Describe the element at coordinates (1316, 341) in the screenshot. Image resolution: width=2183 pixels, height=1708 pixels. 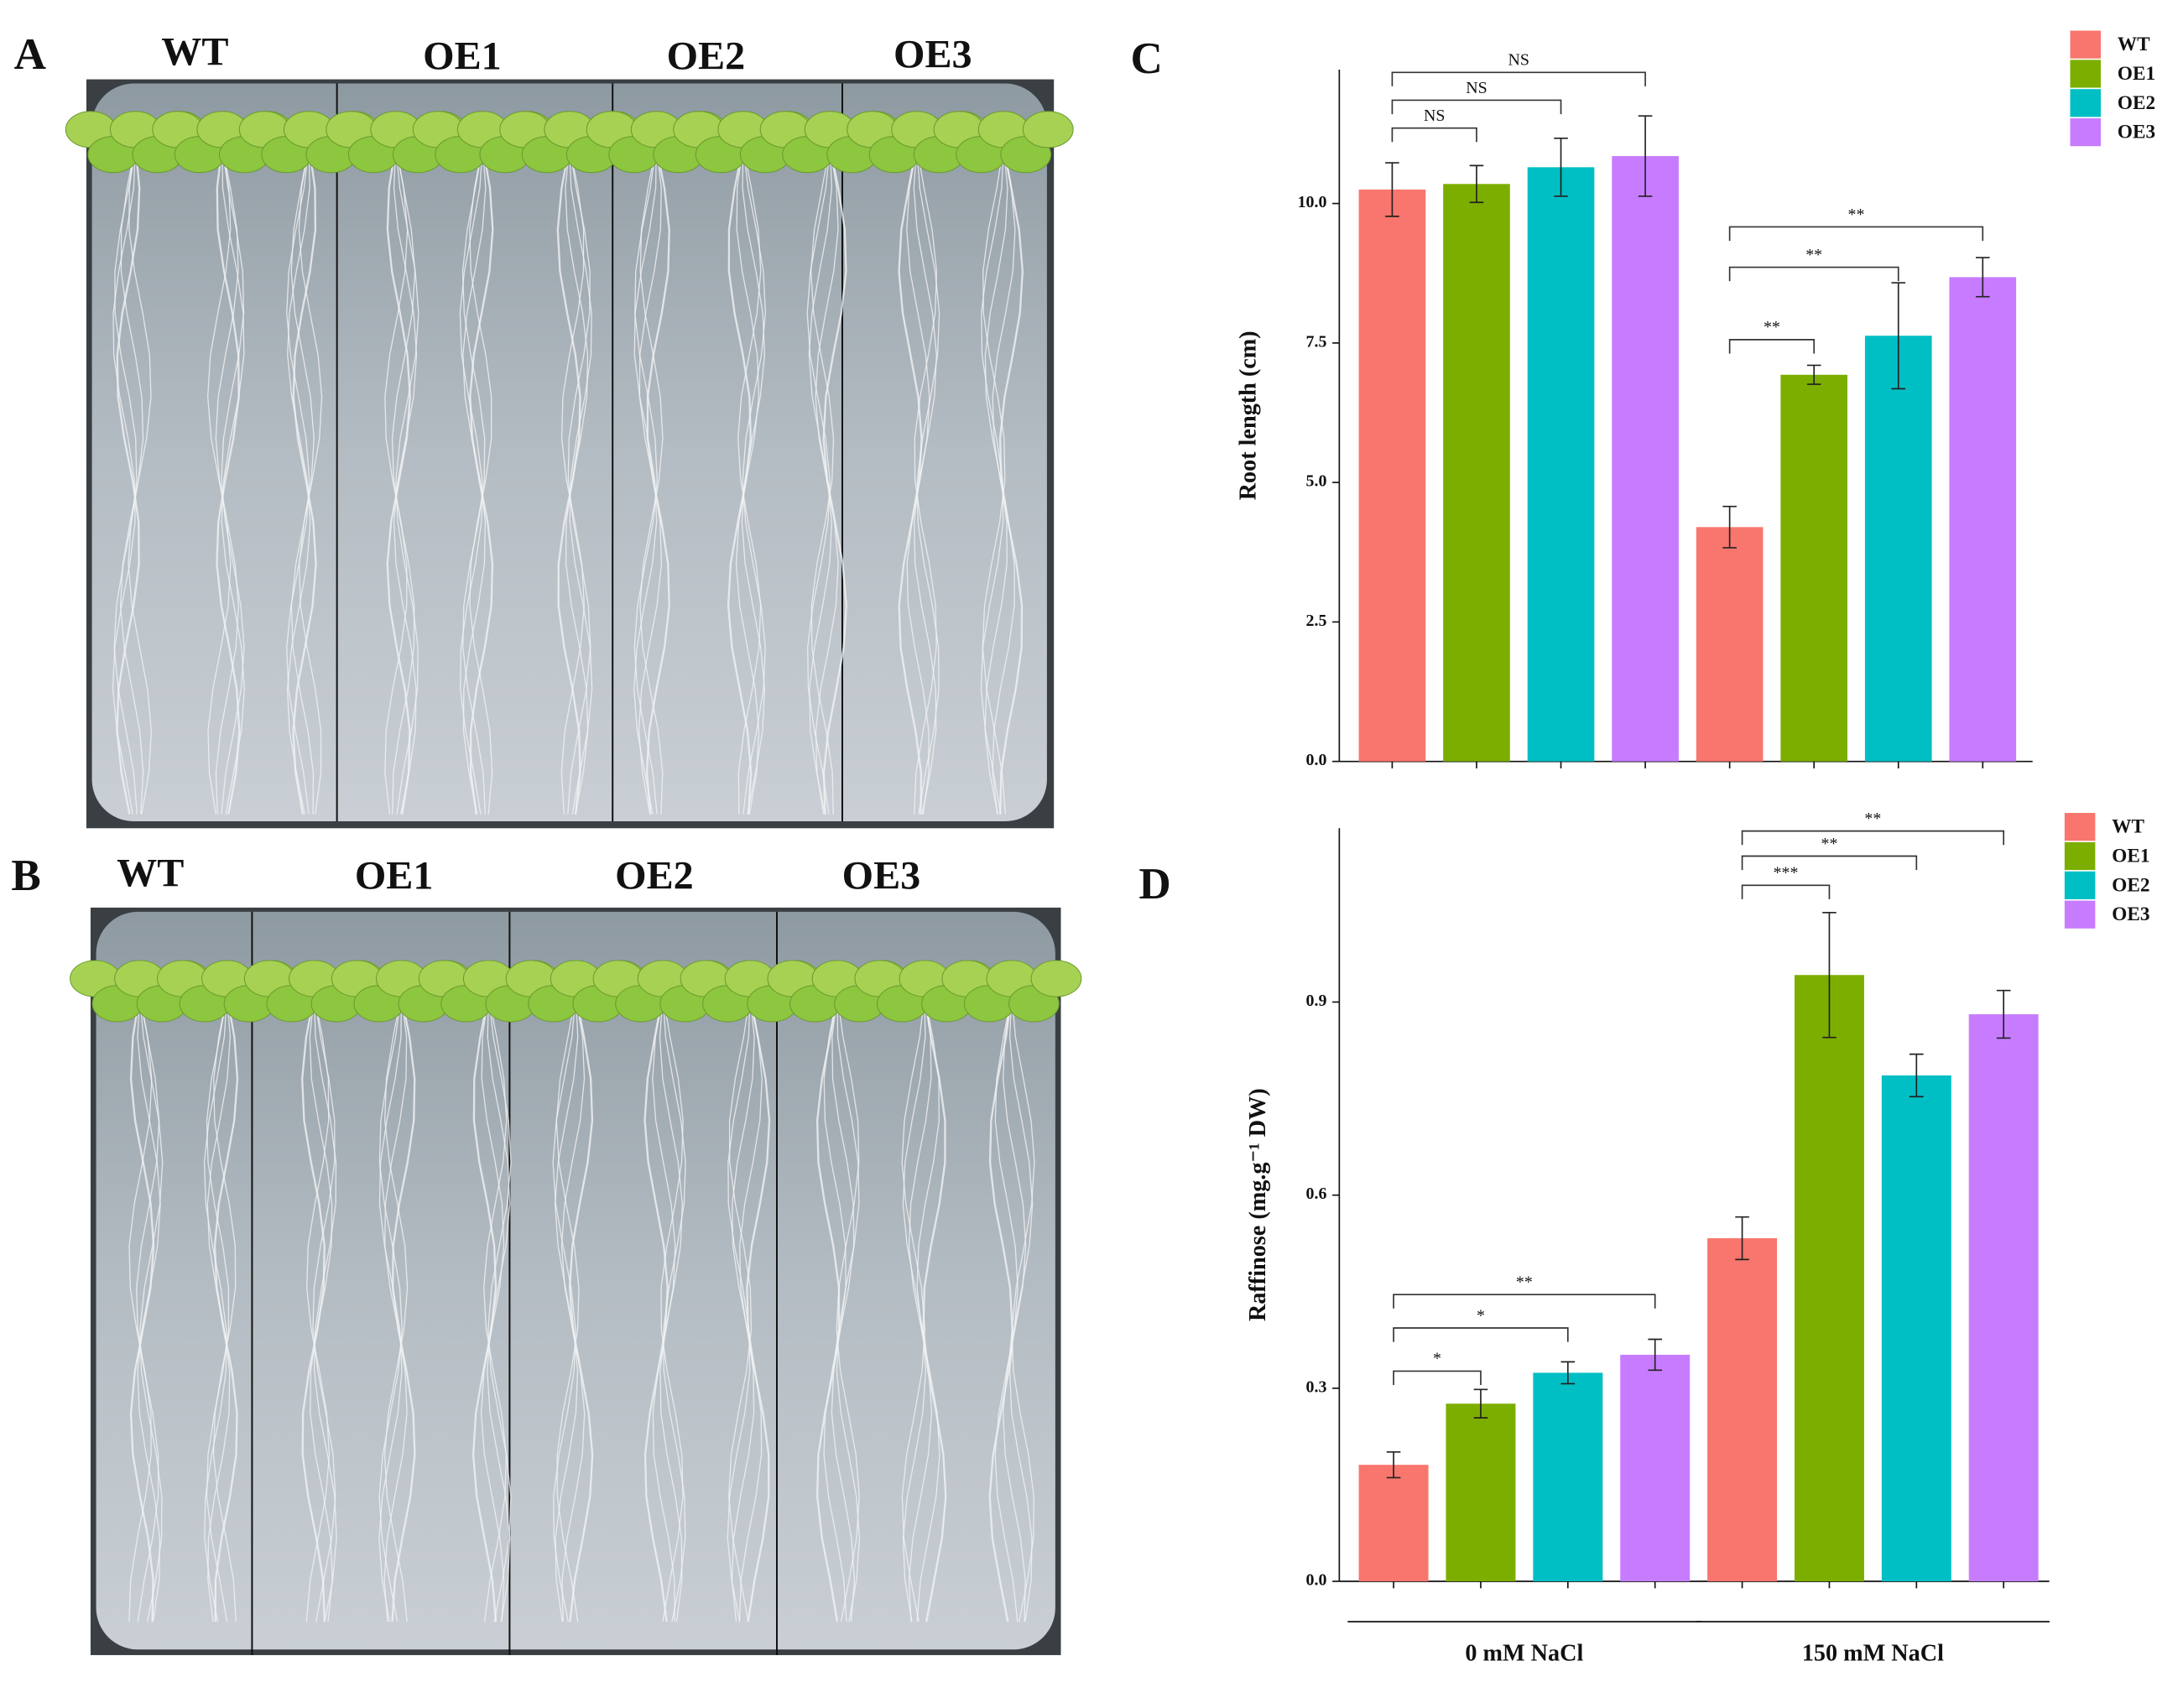
I see `y-tick-label: 7.5` at that location.